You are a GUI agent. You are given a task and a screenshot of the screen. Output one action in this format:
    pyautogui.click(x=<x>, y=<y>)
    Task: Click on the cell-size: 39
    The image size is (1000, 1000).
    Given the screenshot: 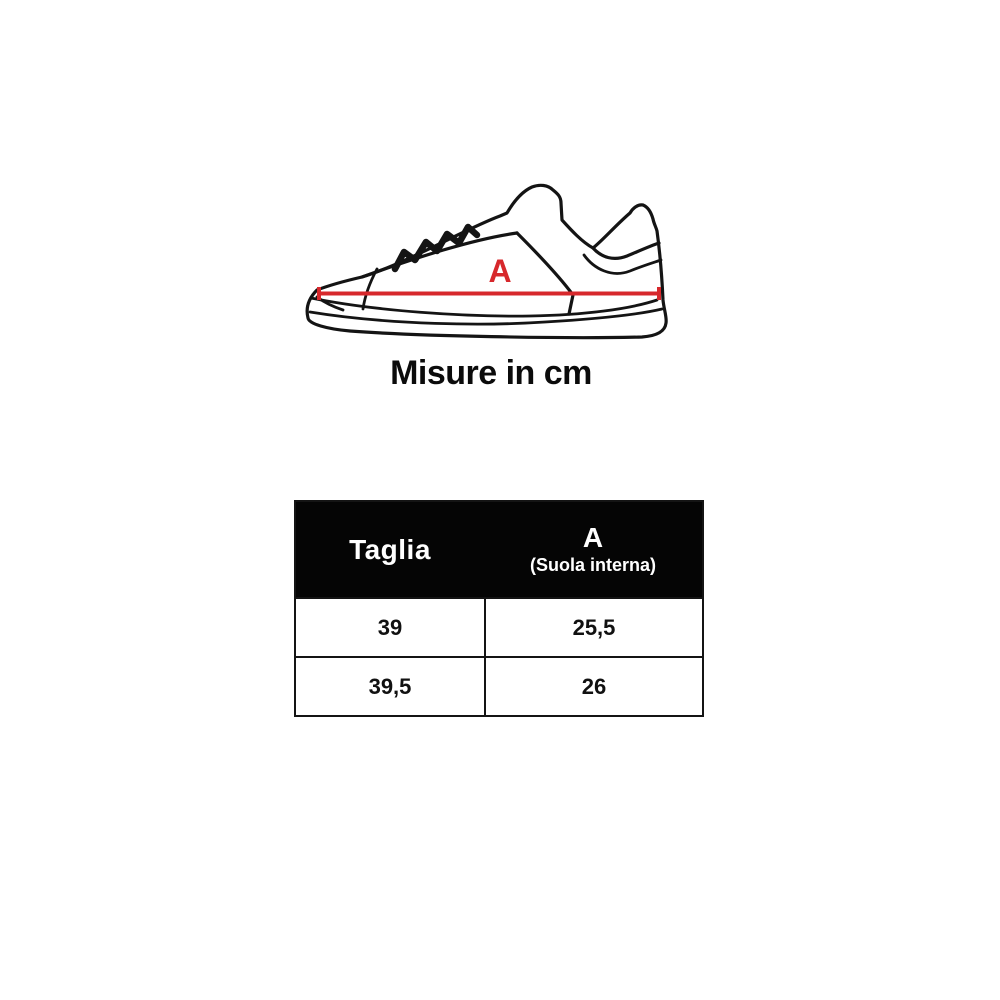 What is the action you would take?
    pyautogui.click(x=390, y=627)
    